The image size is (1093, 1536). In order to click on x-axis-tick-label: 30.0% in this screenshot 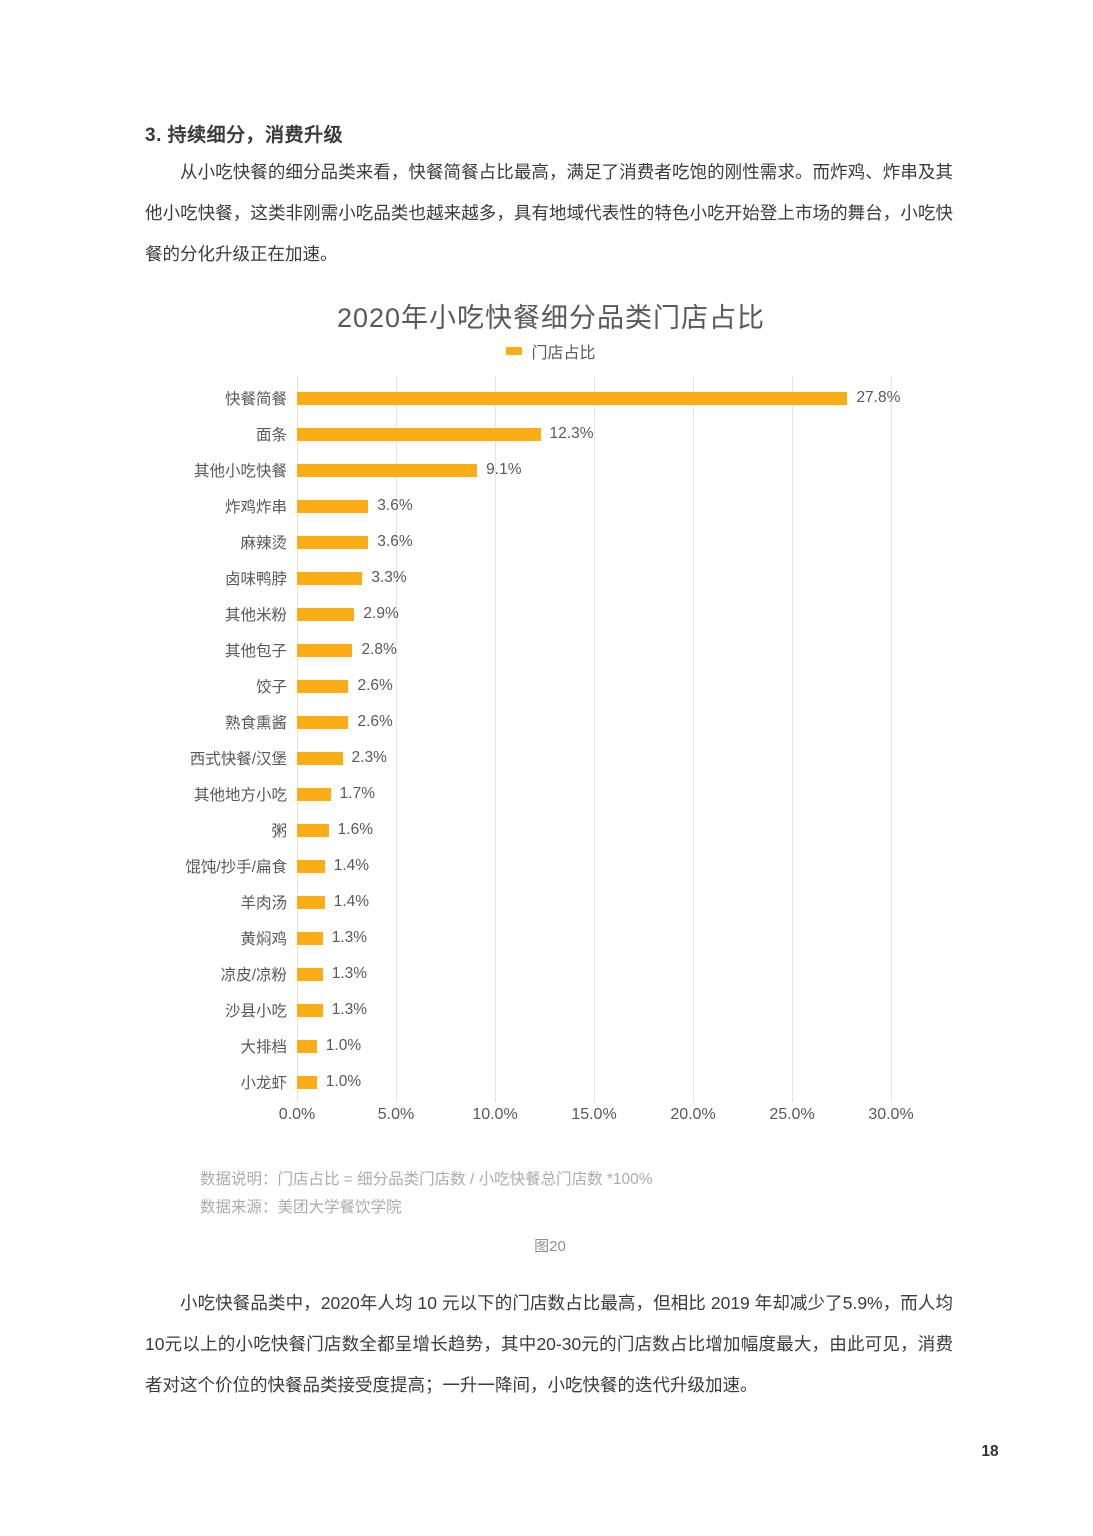, I will do `click(891, 1114)`.